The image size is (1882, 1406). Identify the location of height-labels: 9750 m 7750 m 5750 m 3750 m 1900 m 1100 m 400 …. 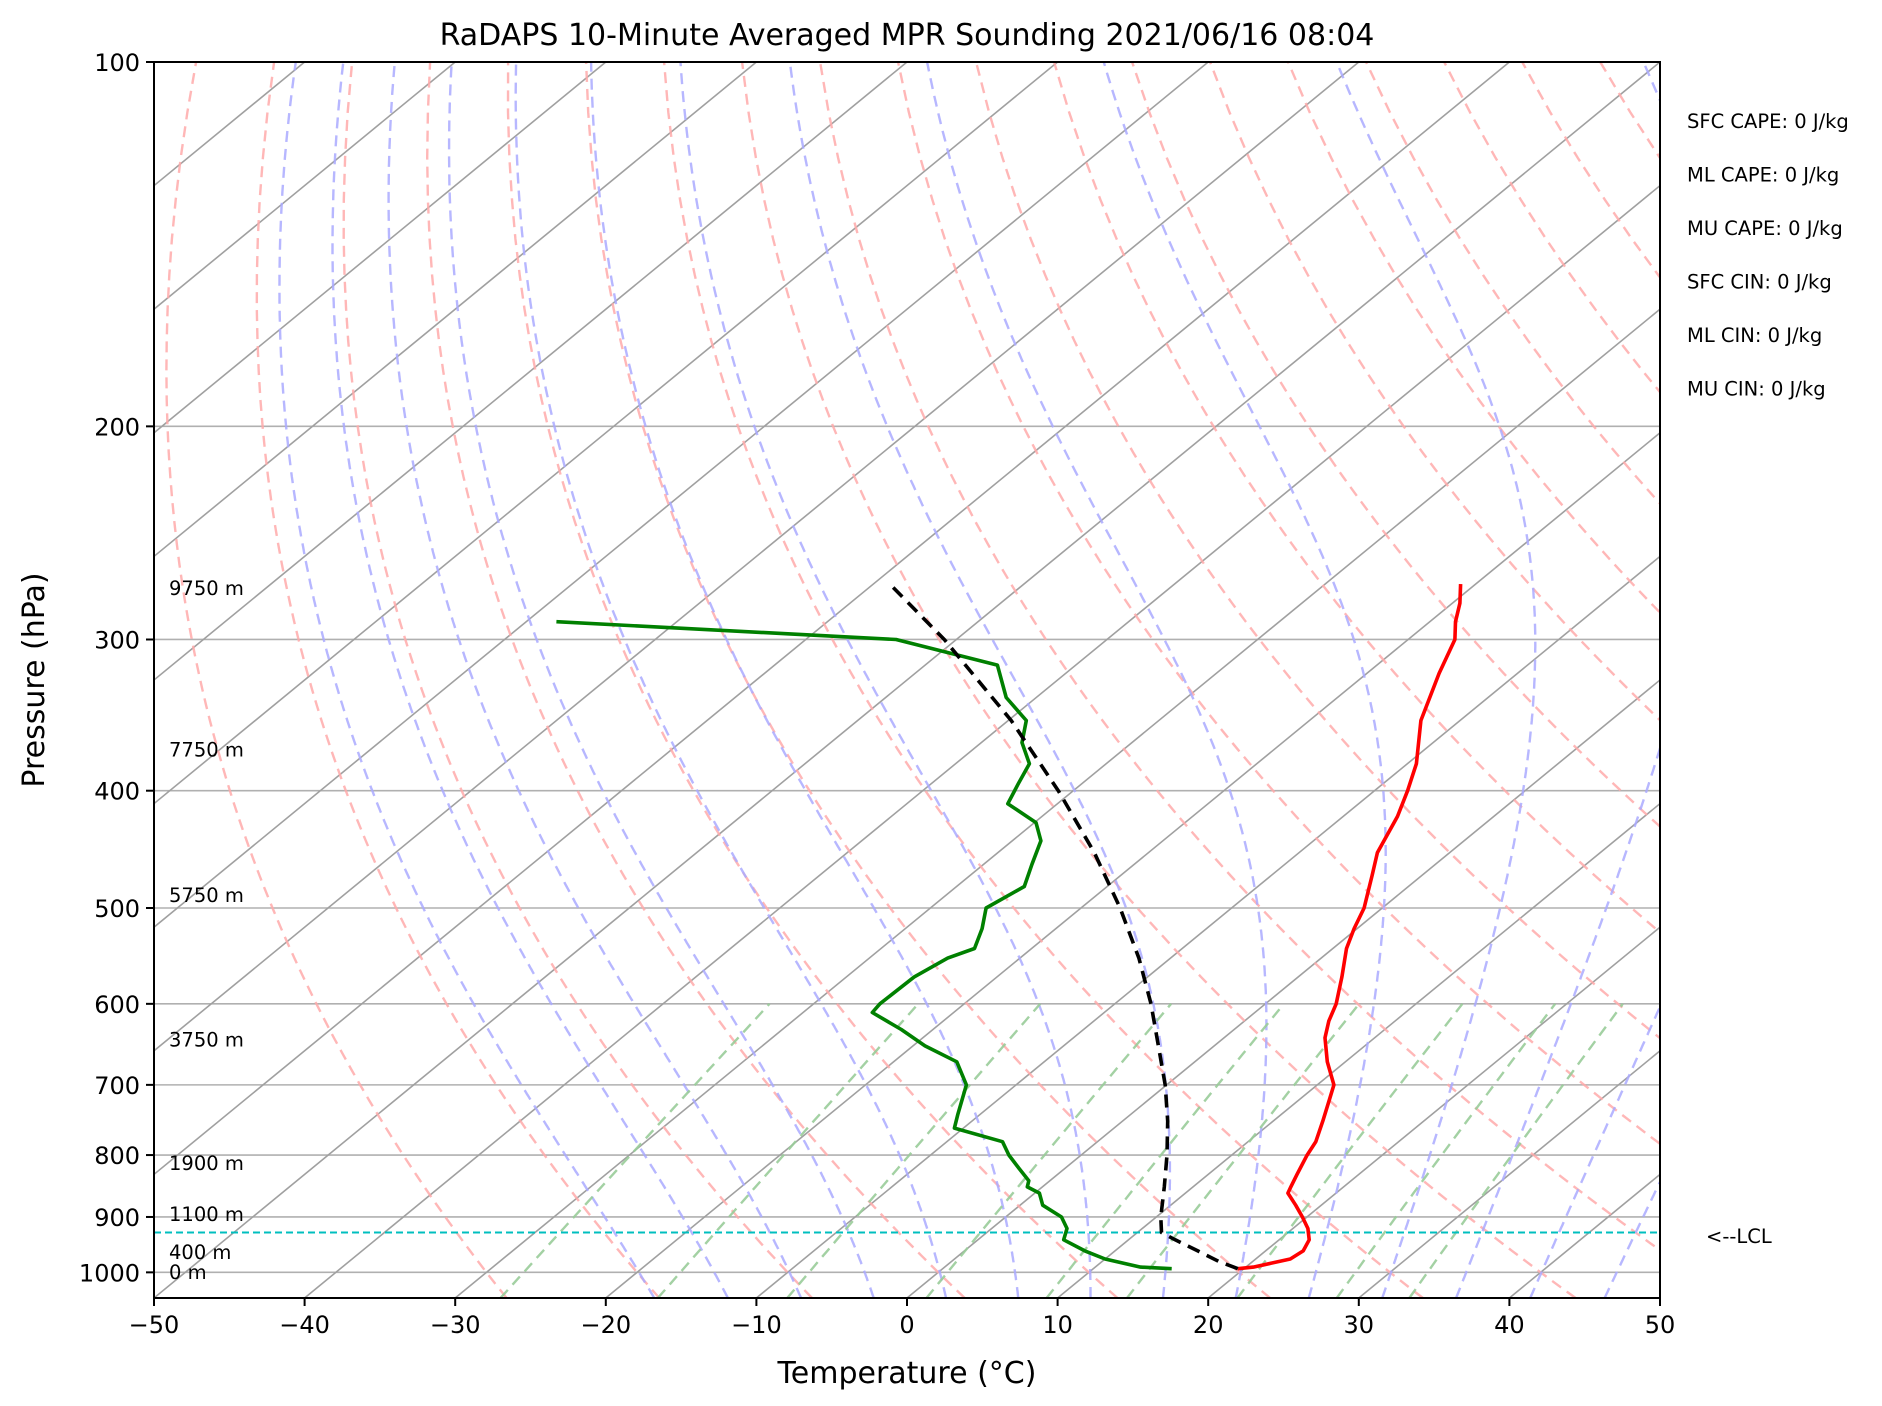
(206, 930).